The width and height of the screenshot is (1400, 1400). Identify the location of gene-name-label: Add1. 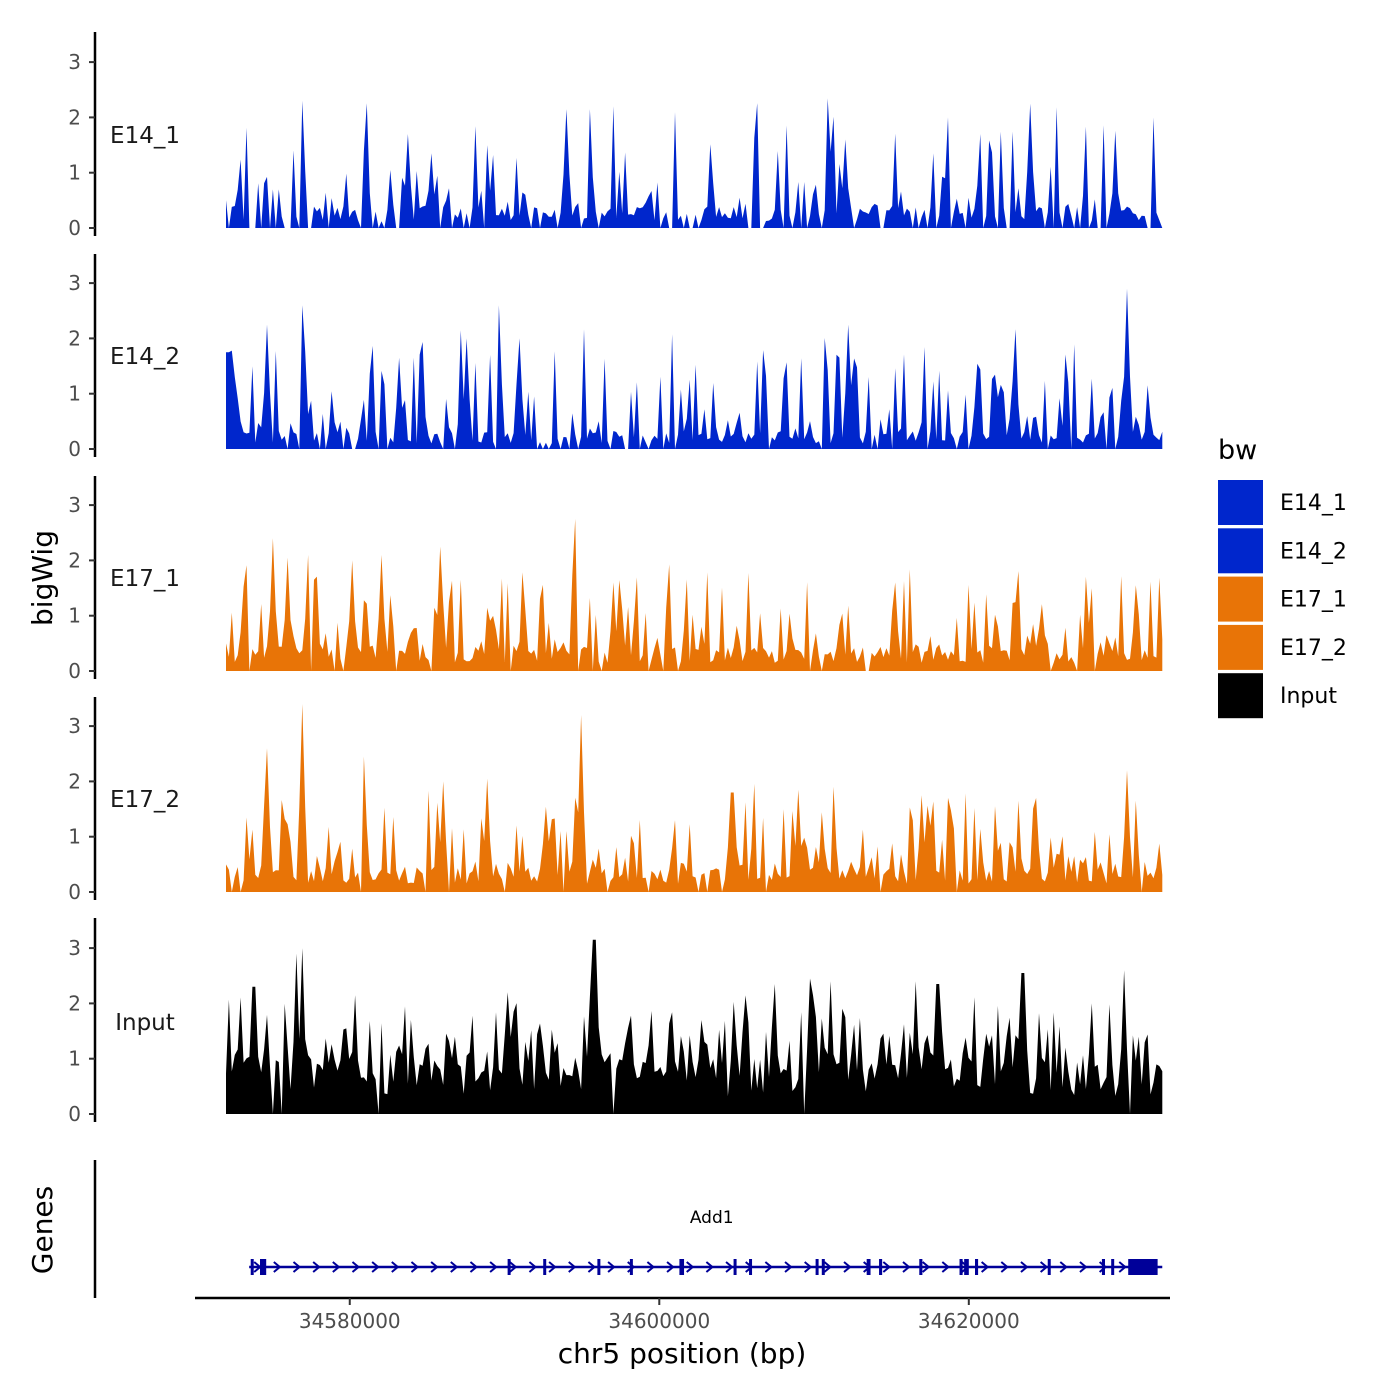
(712, 1218).